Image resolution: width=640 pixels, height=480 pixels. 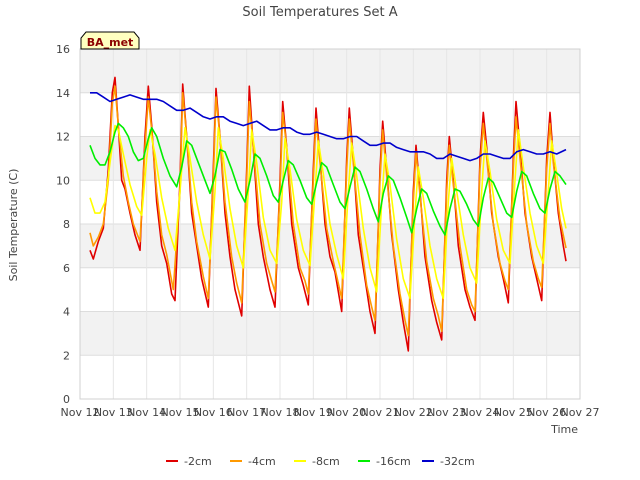 I want to click on legend-label: -8cm, so click(x=326, y=461).